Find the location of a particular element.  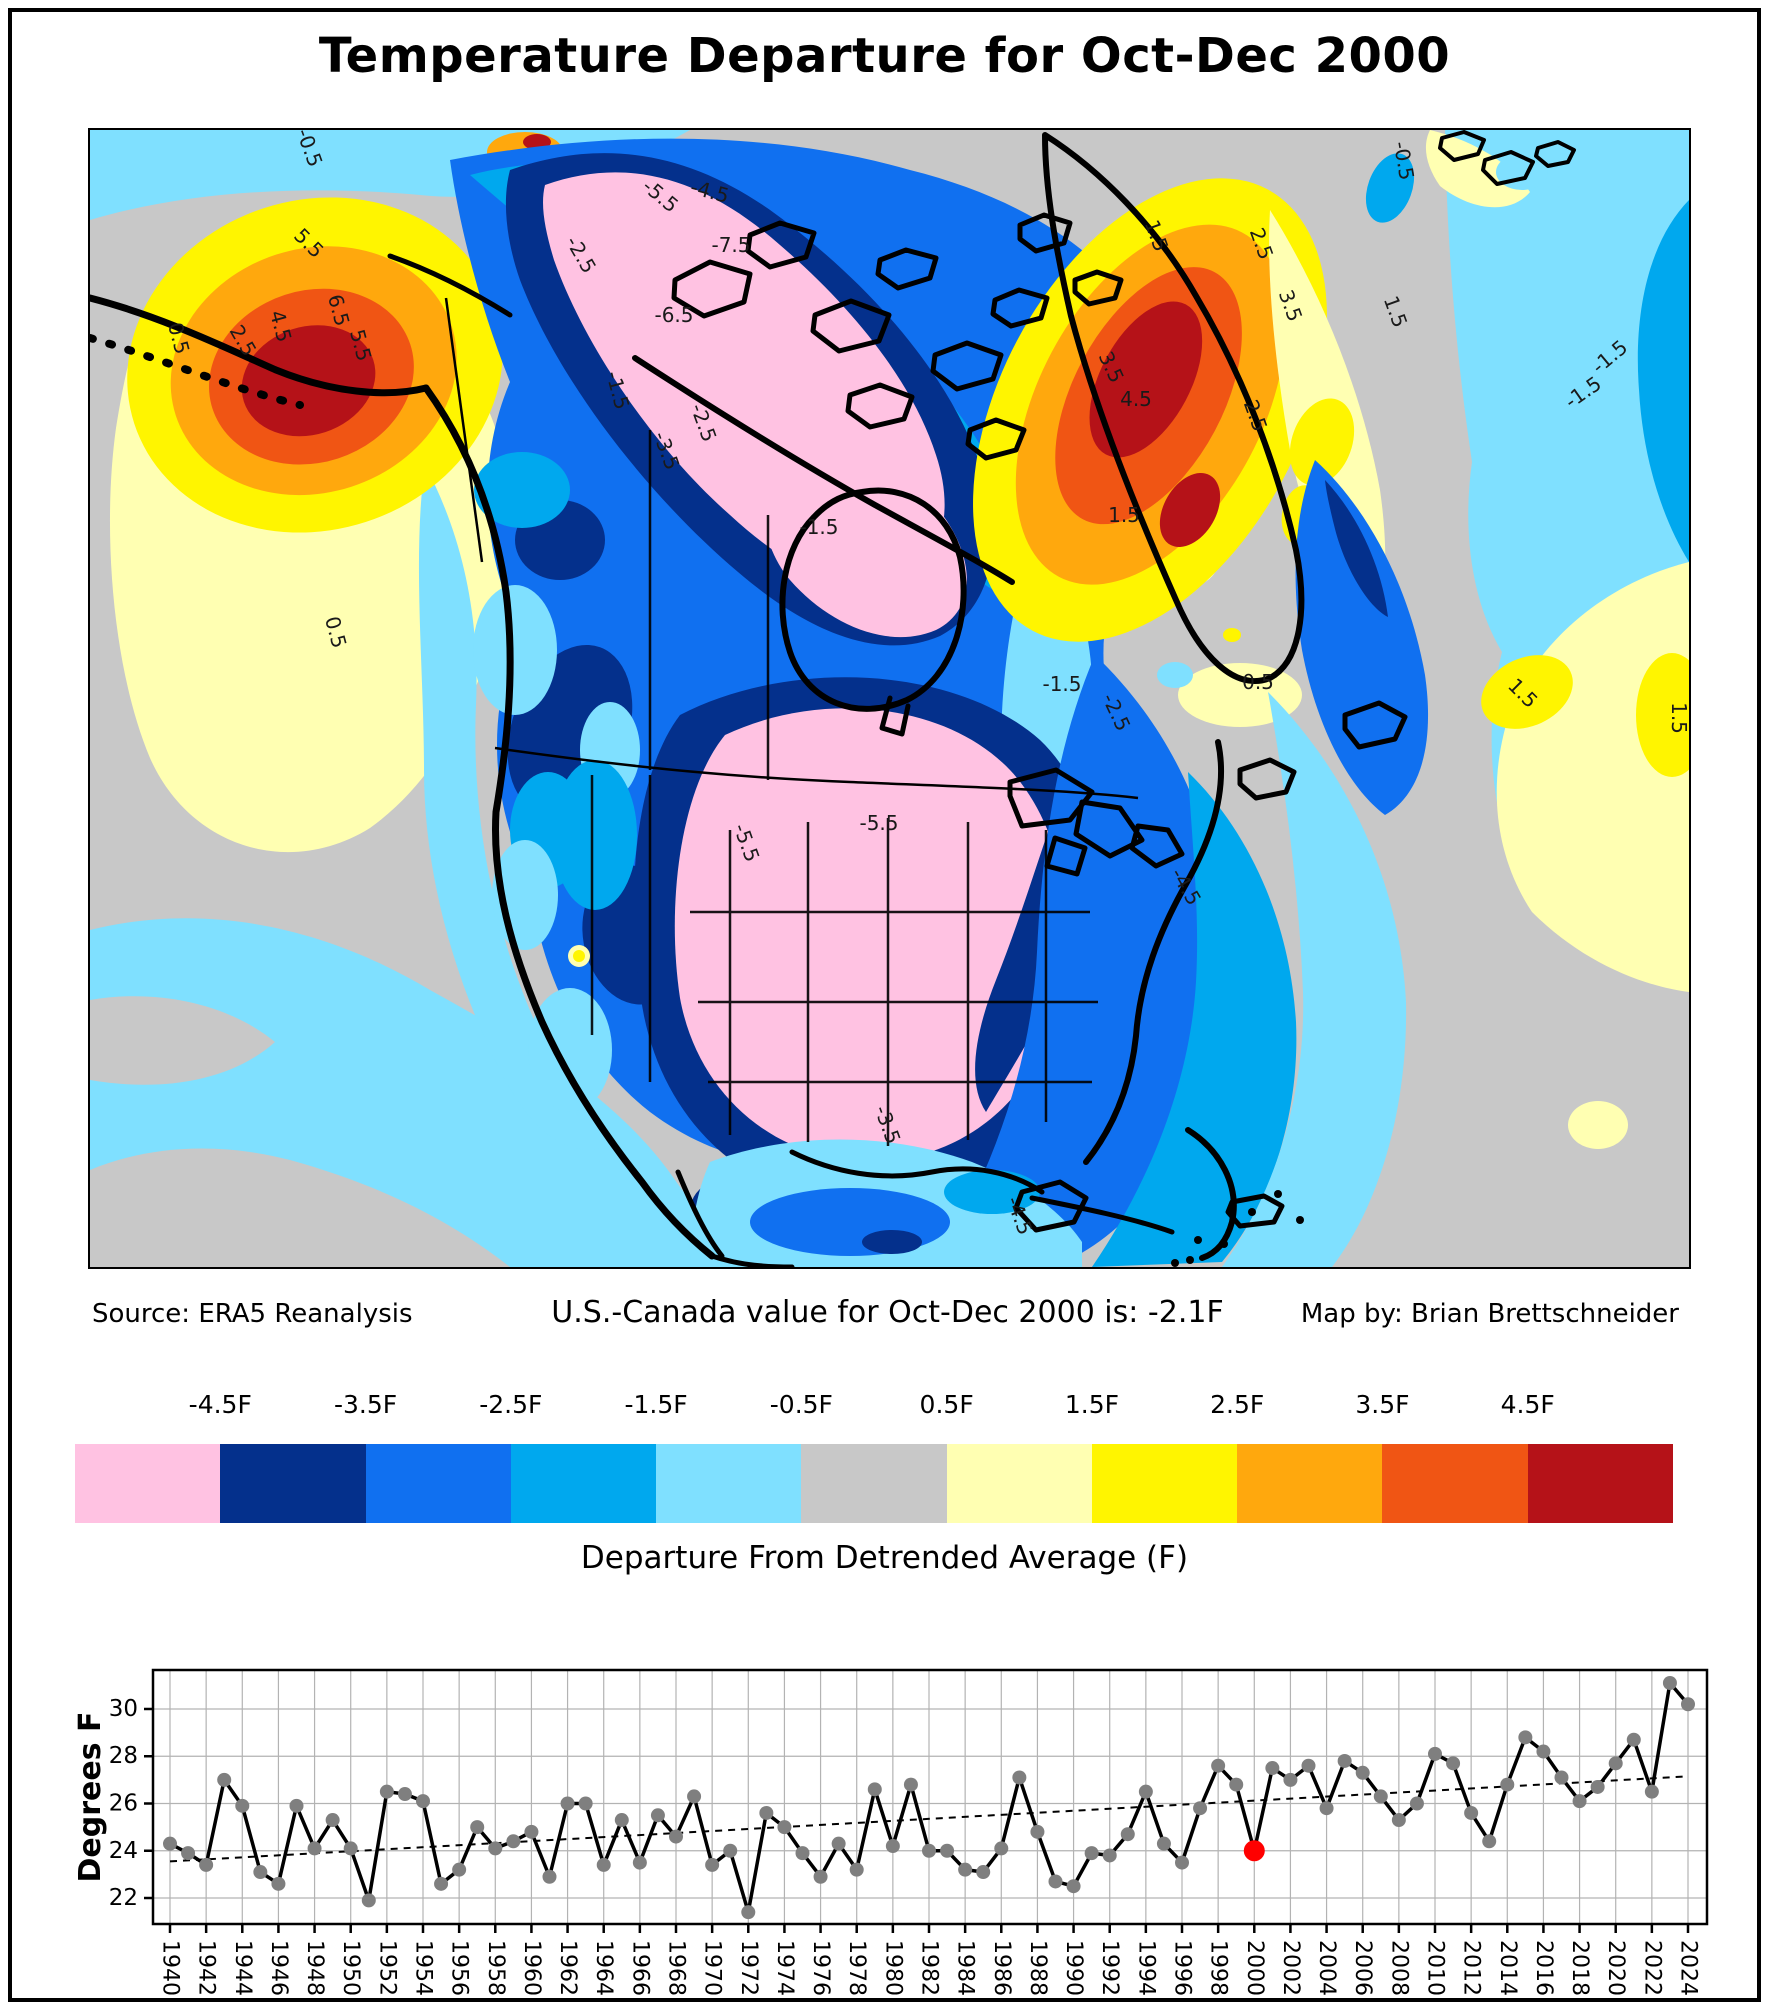

x-tick-label: 1946 is located at coordinates (278, 1968).